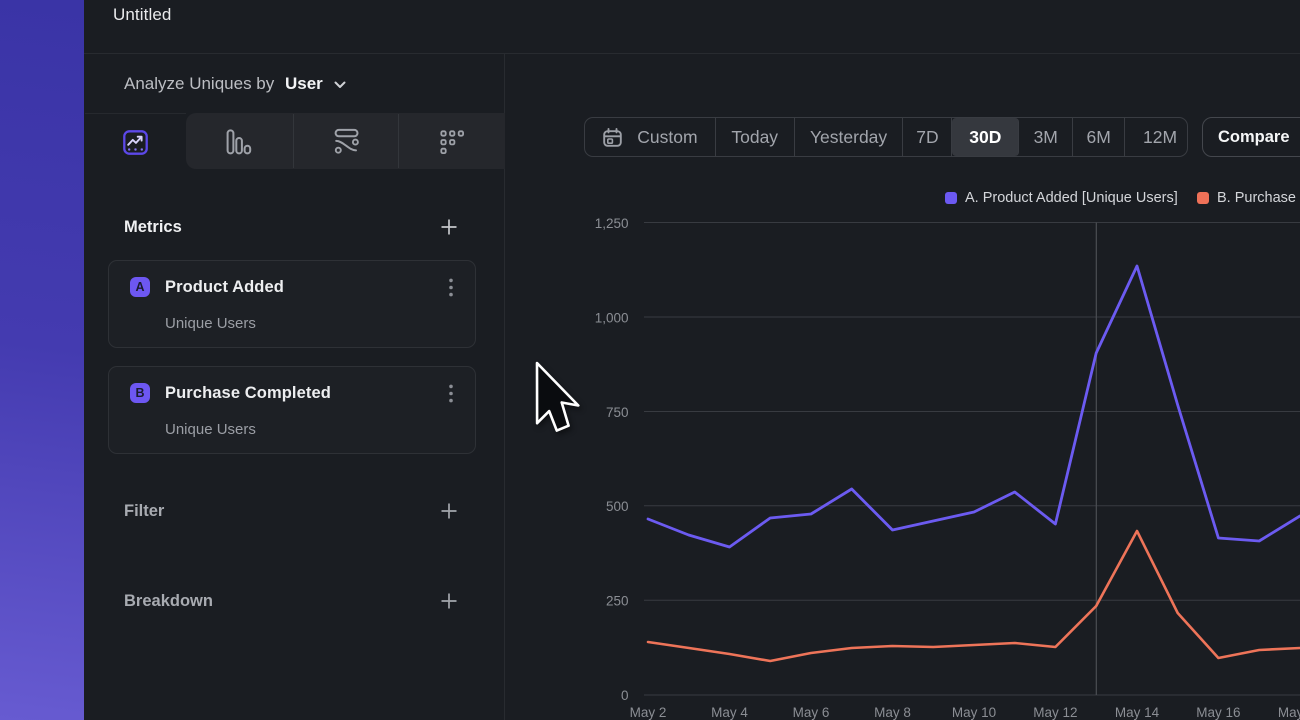  What do you see at coordinates (1055, 712) in the screenshot?
I see `svg-text: May 12` at bounding box center [1055, 712].